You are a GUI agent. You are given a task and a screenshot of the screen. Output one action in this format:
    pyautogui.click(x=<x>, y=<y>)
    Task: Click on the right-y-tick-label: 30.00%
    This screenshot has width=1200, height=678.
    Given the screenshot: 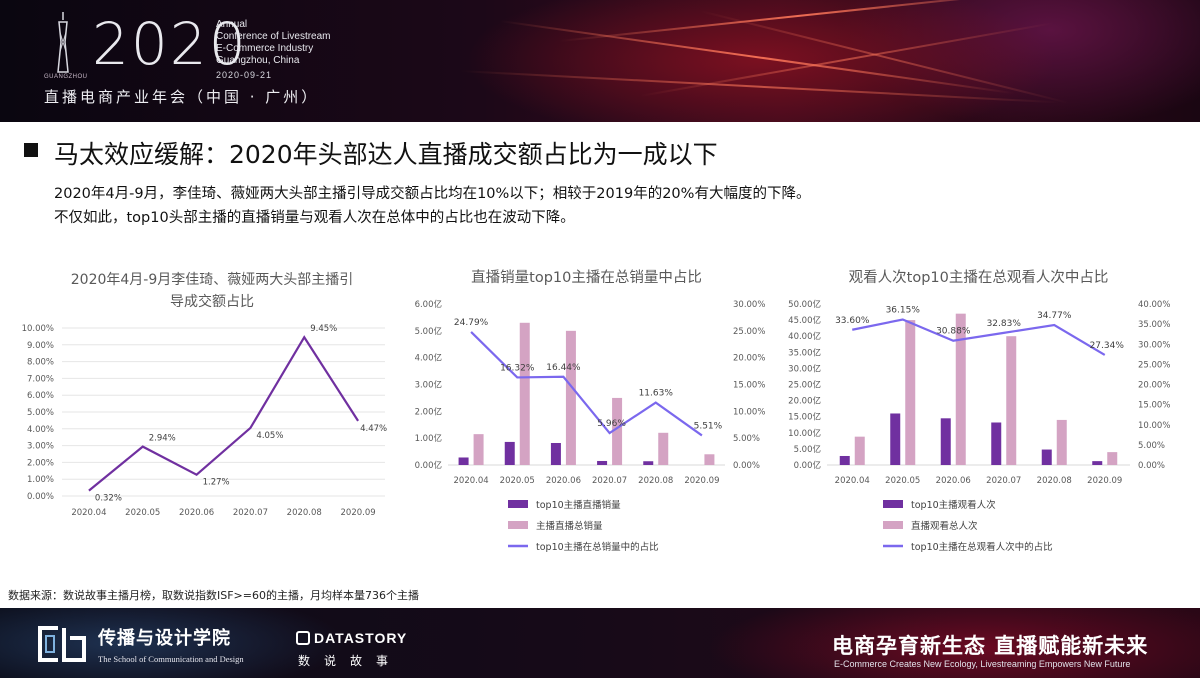 What is the action you would take?
    pyautogui.click(x=1154, y=345)
    